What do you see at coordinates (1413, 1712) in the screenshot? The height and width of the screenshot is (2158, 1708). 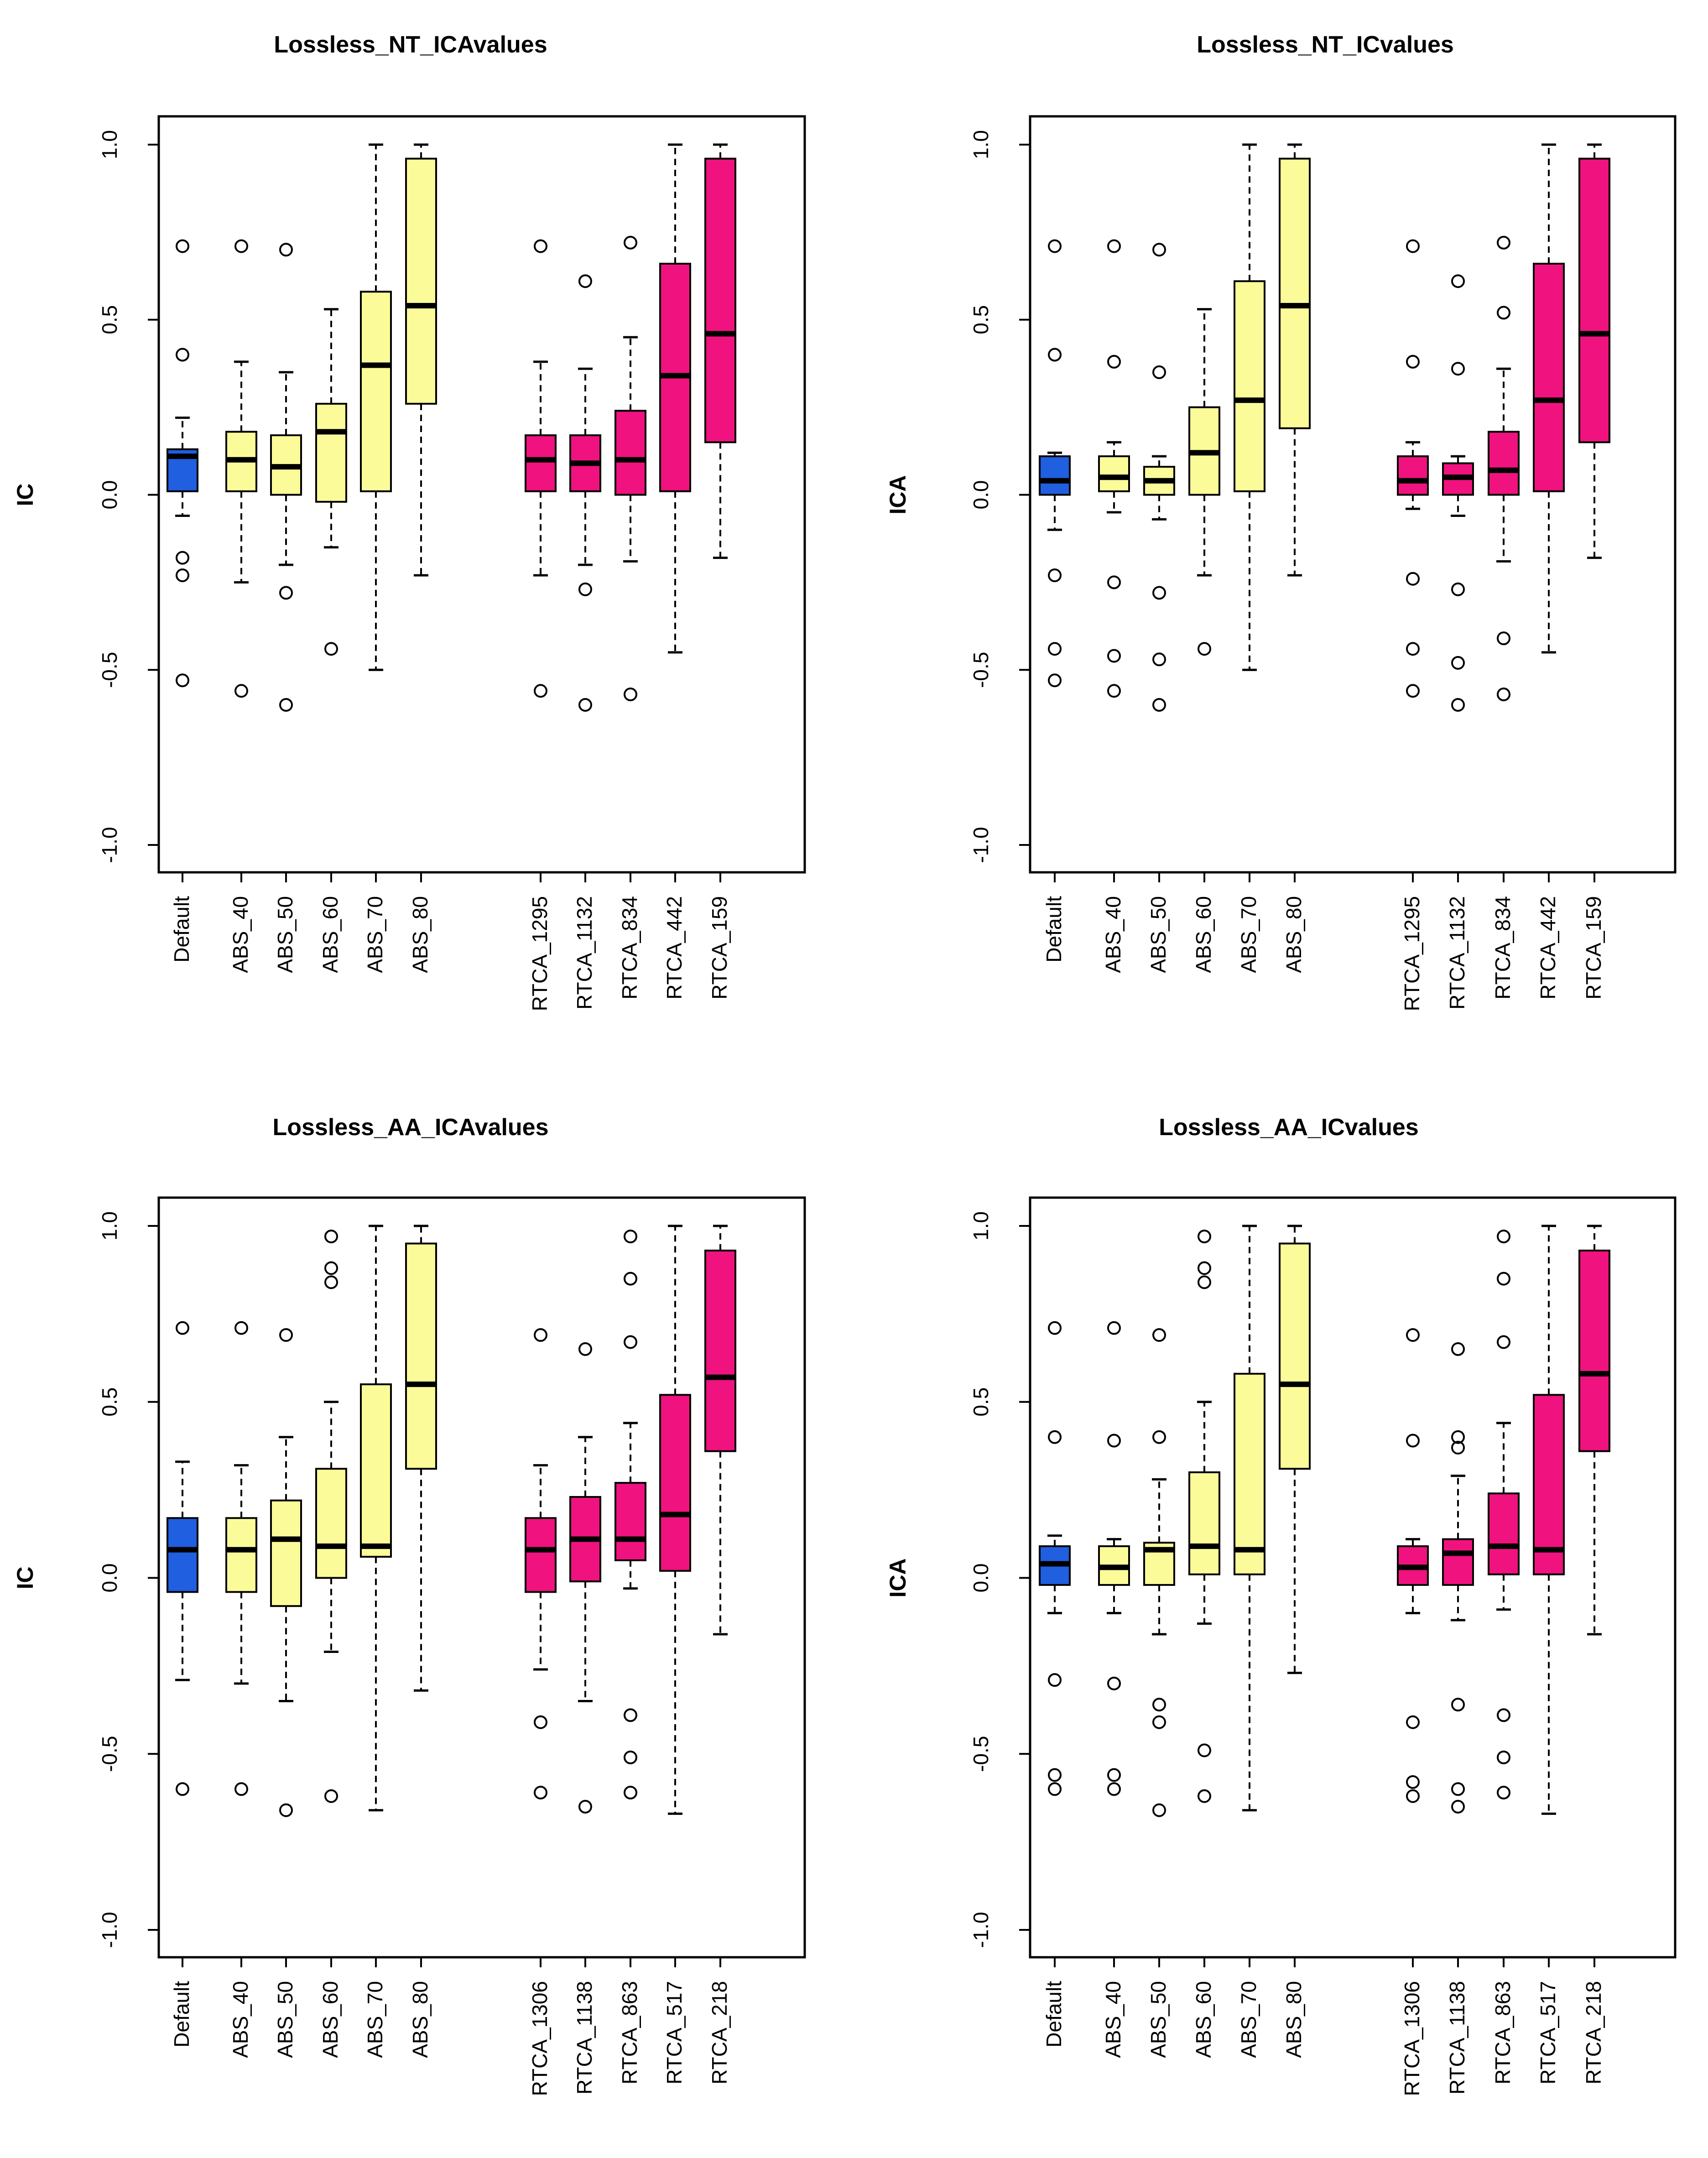 I see `box-rtca-1306: RTCA_1306` at bounding box center [1413, 1712].